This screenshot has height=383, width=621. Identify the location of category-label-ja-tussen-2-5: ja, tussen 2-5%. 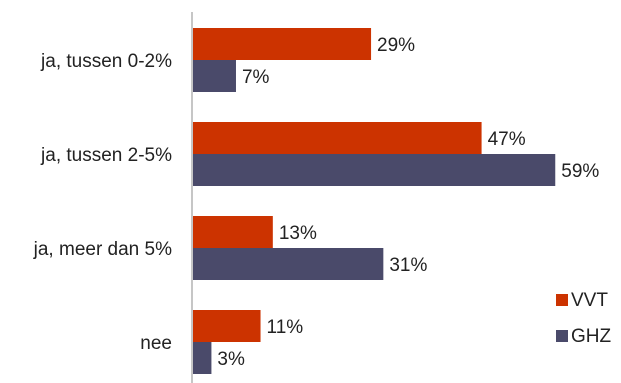
(106, 155).